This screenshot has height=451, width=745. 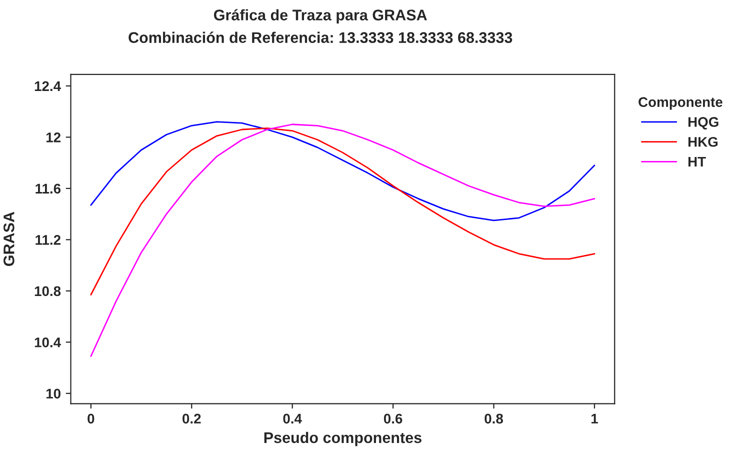 What do you see at coordinates (493, 419) in the screenshot?
I see `x-tick-label: 0.8` at bounding box center [493, 419].